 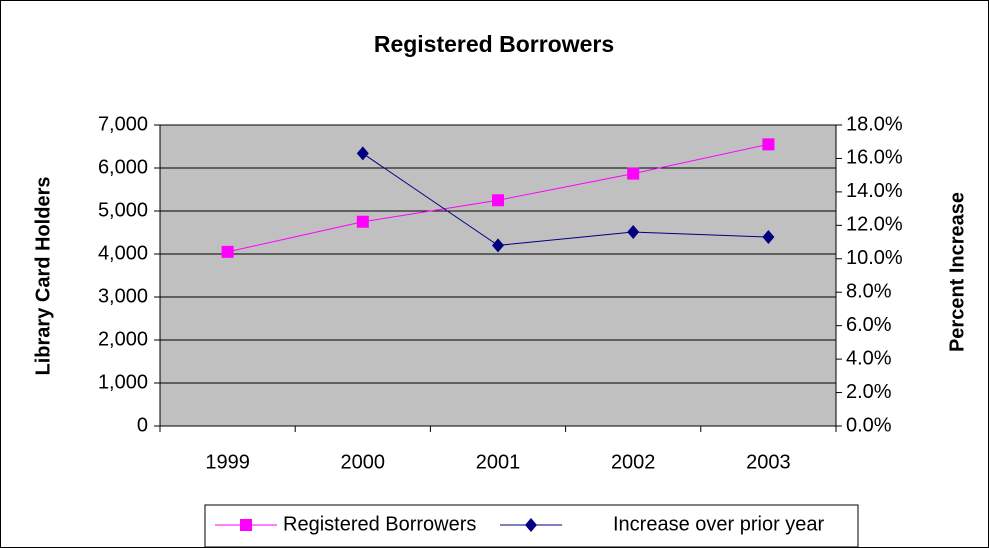 I want to click on chart-title: Registered Borrowers, so click(x=494, y=44).